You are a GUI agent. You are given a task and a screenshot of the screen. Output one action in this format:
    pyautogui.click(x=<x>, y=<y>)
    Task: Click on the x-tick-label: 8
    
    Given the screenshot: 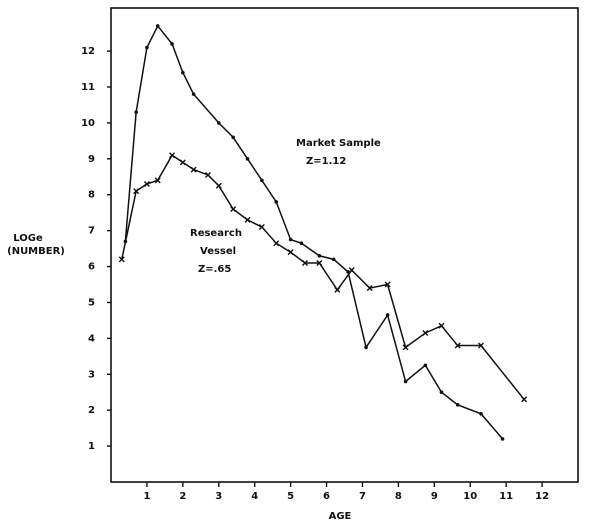 What is the action you would take?
    pyautogui.click(x=398, y=496)
    